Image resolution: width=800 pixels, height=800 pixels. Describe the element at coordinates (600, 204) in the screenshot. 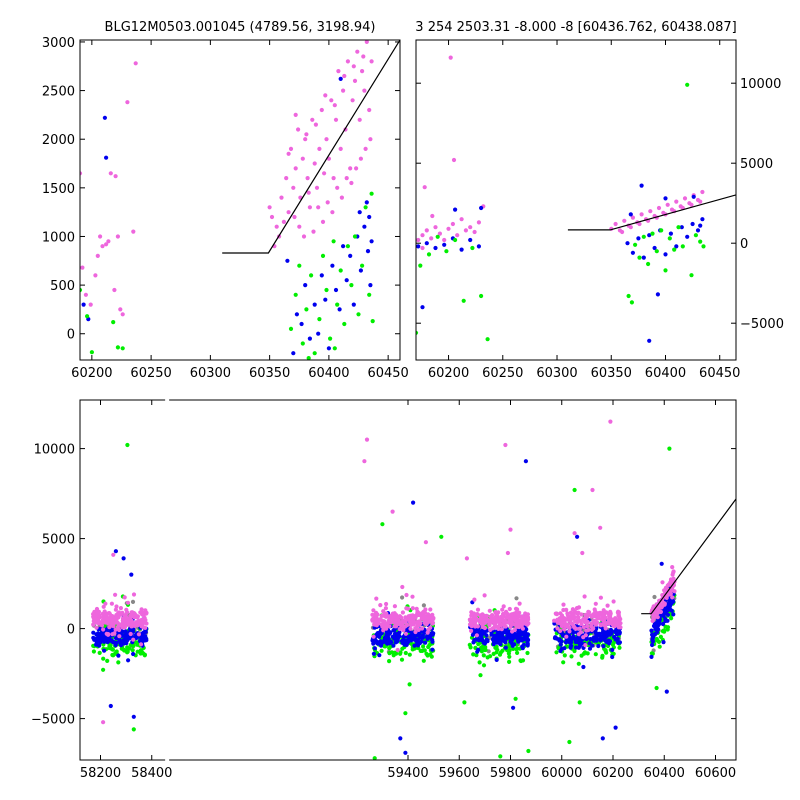

I see `top-right-chart-y-ticks: −5000 0 5000 10000` at that location.